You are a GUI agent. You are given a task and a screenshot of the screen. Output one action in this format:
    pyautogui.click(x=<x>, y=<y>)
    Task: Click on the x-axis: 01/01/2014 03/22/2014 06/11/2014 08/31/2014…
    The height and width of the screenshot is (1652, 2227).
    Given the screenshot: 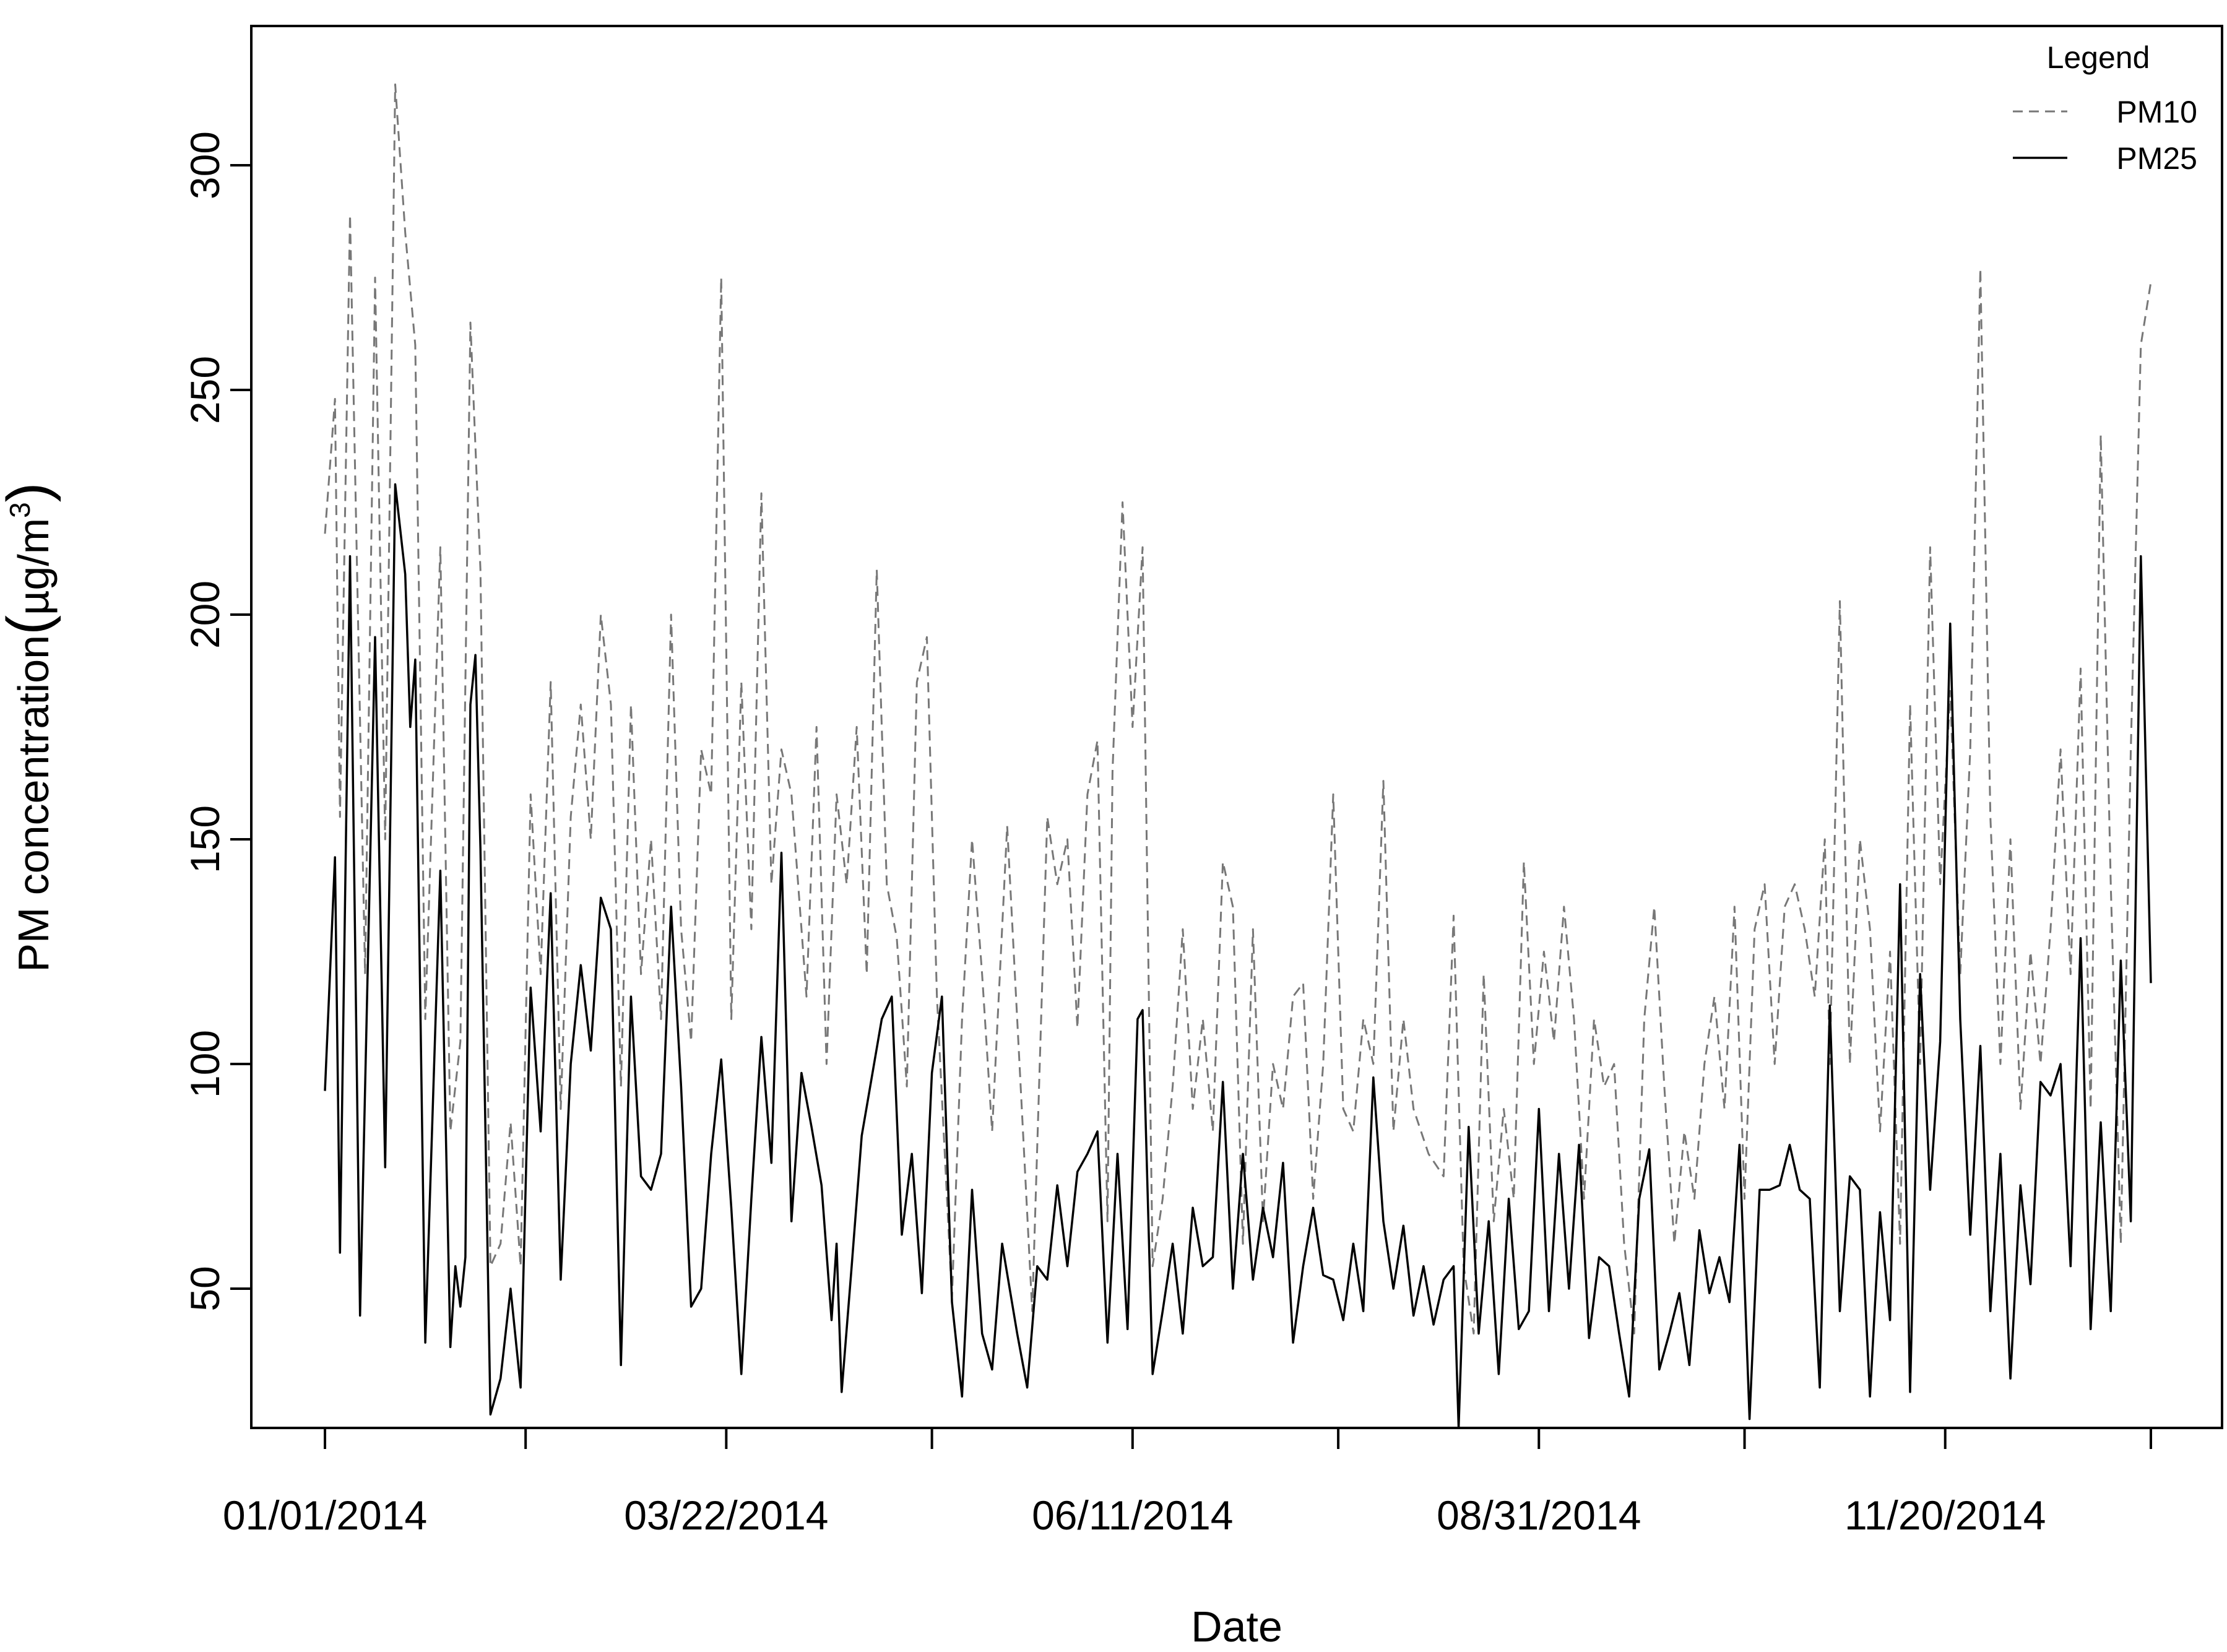 What is the action you would take?
    pyautogui.click(x=1187, y=1483)
    